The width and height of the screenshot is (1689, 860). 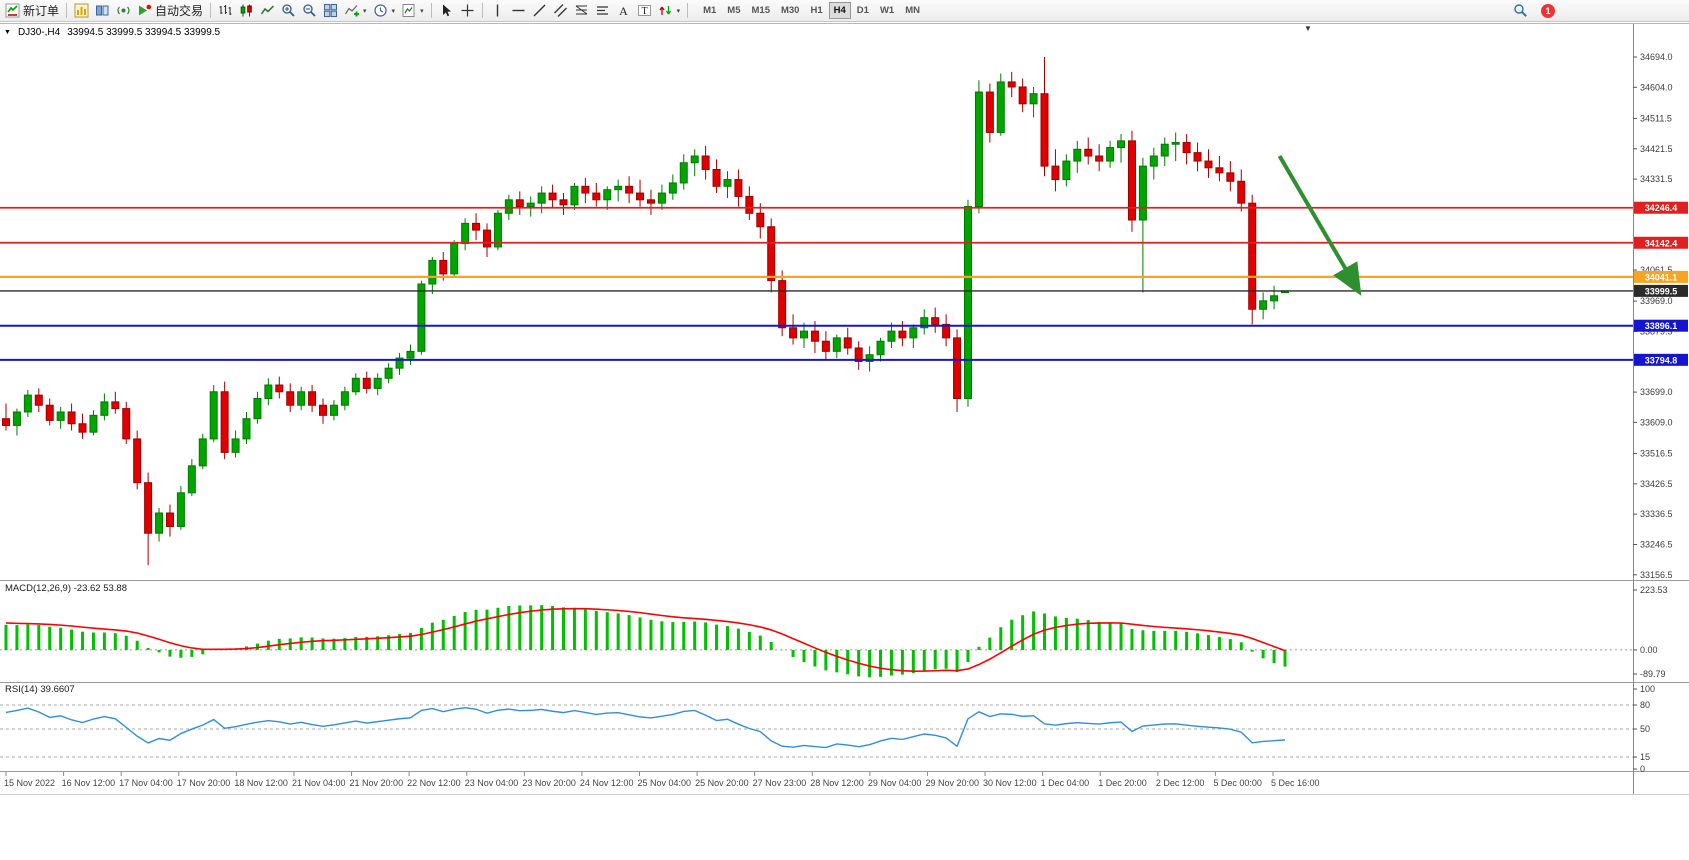 I want to click on timeframe-button-h4: H4, so click(x=839, y=10).